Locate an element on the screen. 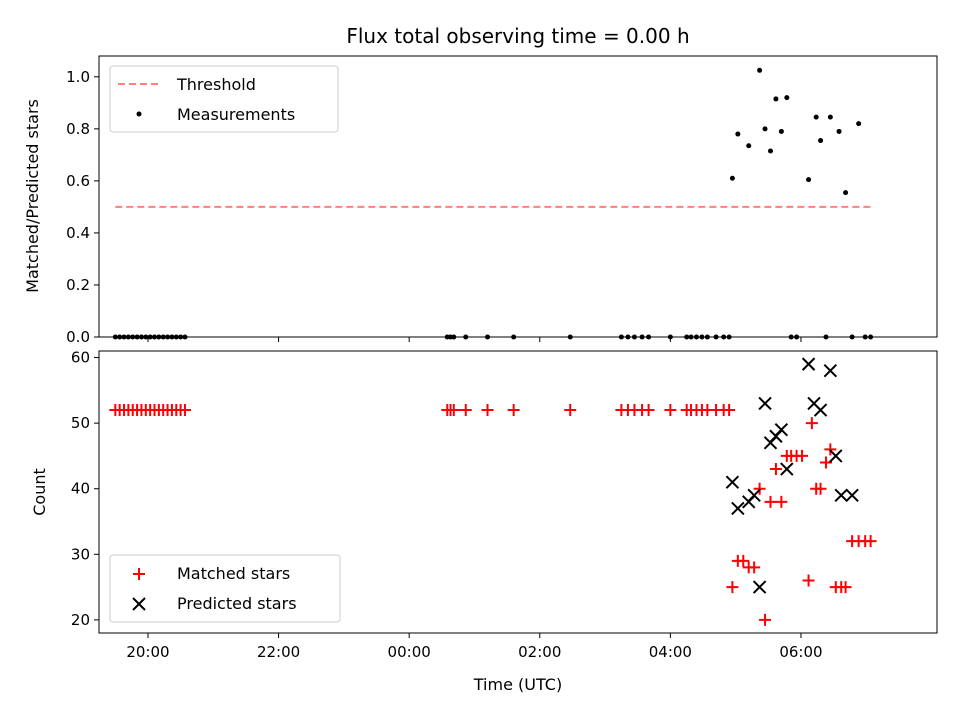 The image size is (960, 720). bottom-x-tick-label: 02:00 is located at coordinates (539, 652).